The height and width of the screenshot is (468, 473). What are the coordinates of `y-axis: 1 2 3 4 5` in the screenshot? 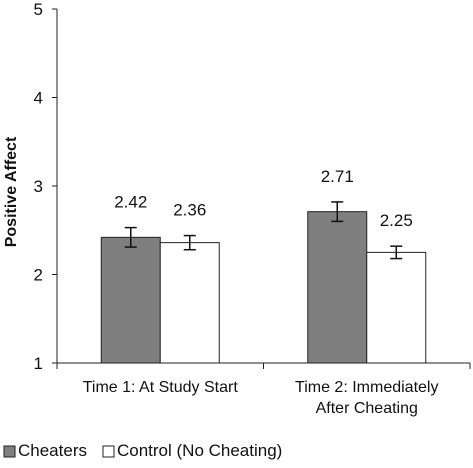 It's located at (46, 186).